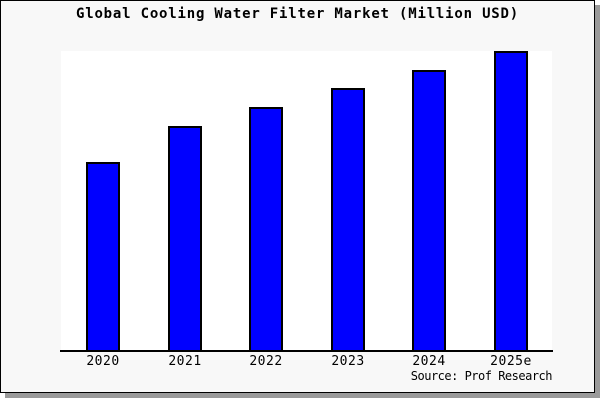  Describe the element at coordinates (511, 200) in the screenshot. I see `bar-2025e` at that location.